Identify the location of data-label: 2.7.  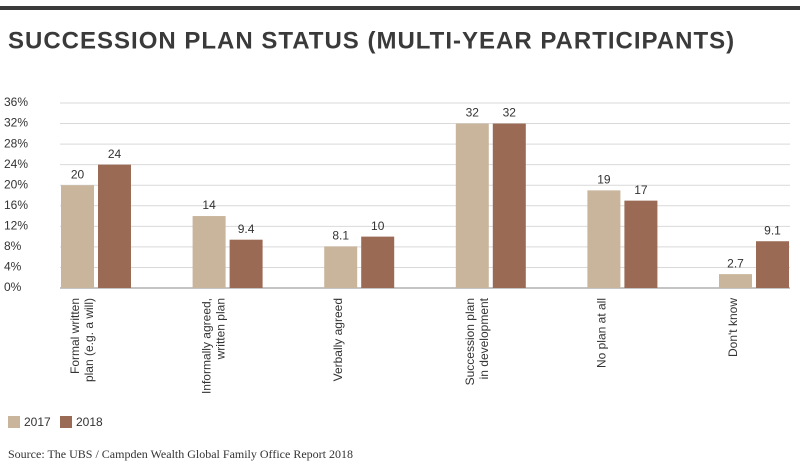
(735, 263).